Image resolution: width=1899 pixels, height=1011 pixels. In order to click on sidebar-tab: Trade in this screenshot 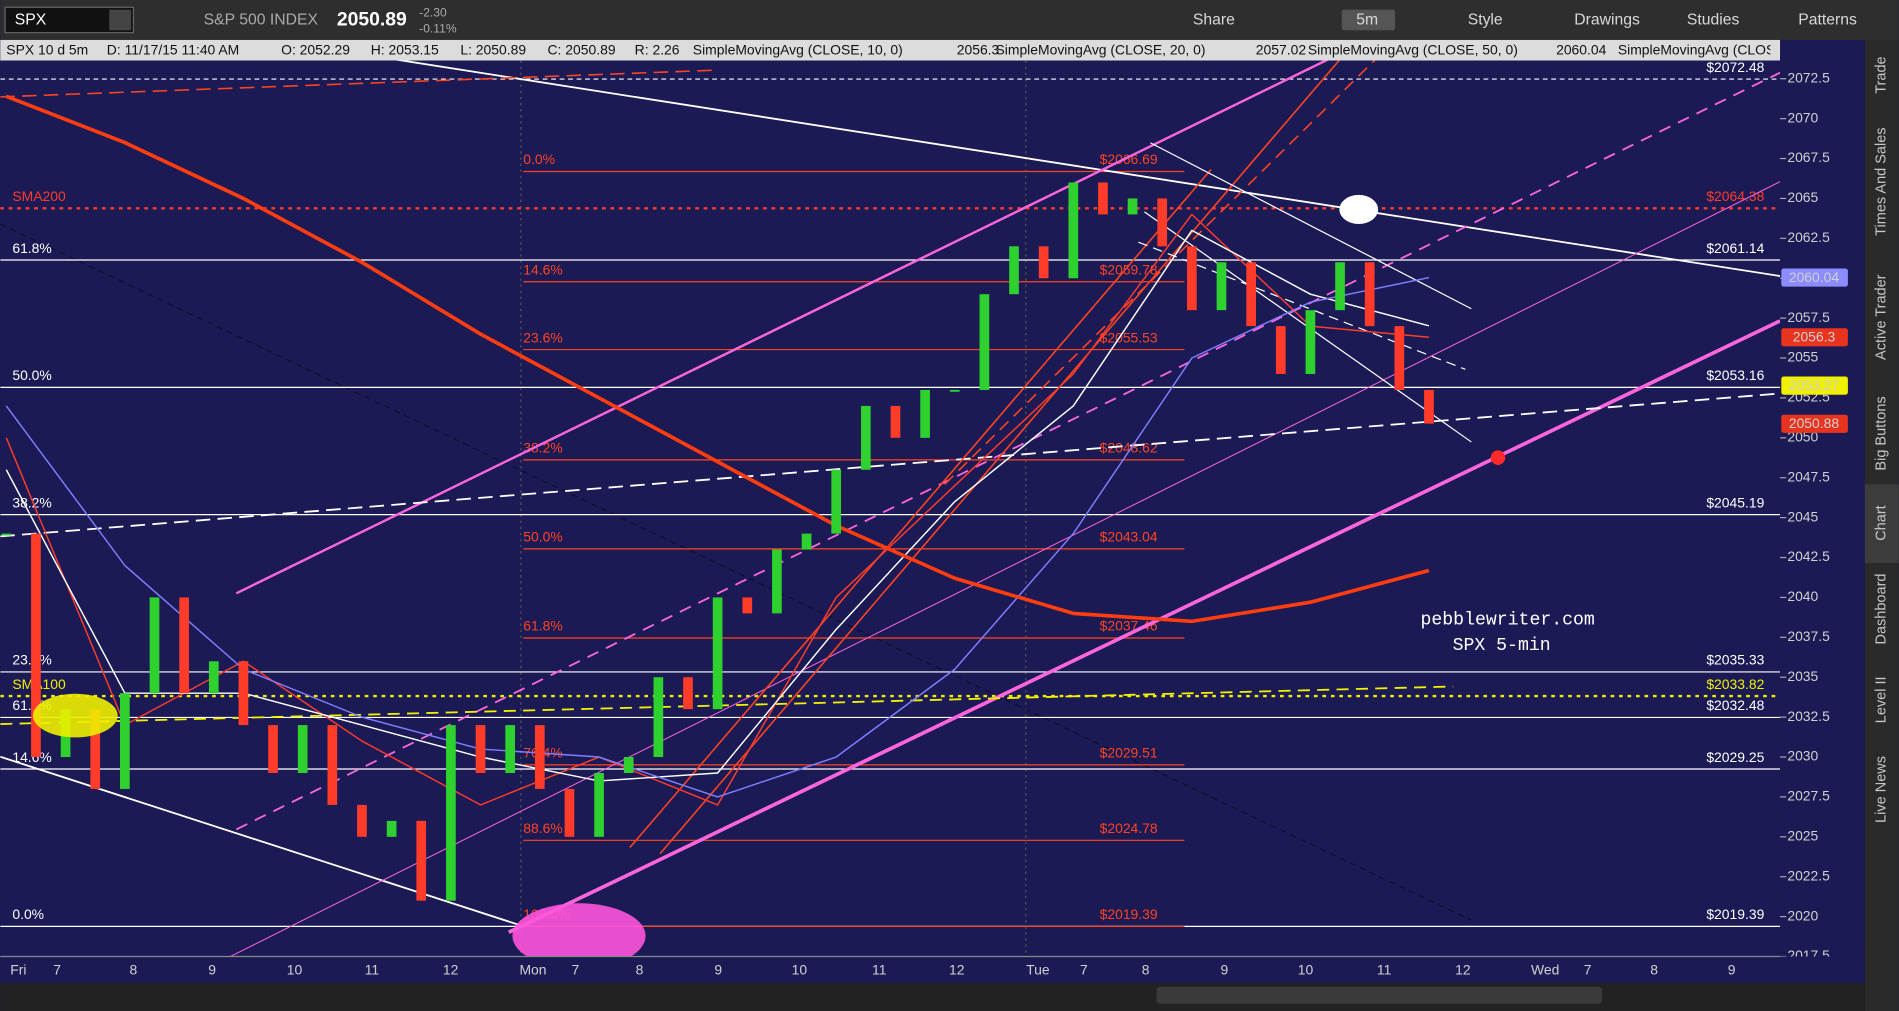, I will do `click(1882, 74)`.